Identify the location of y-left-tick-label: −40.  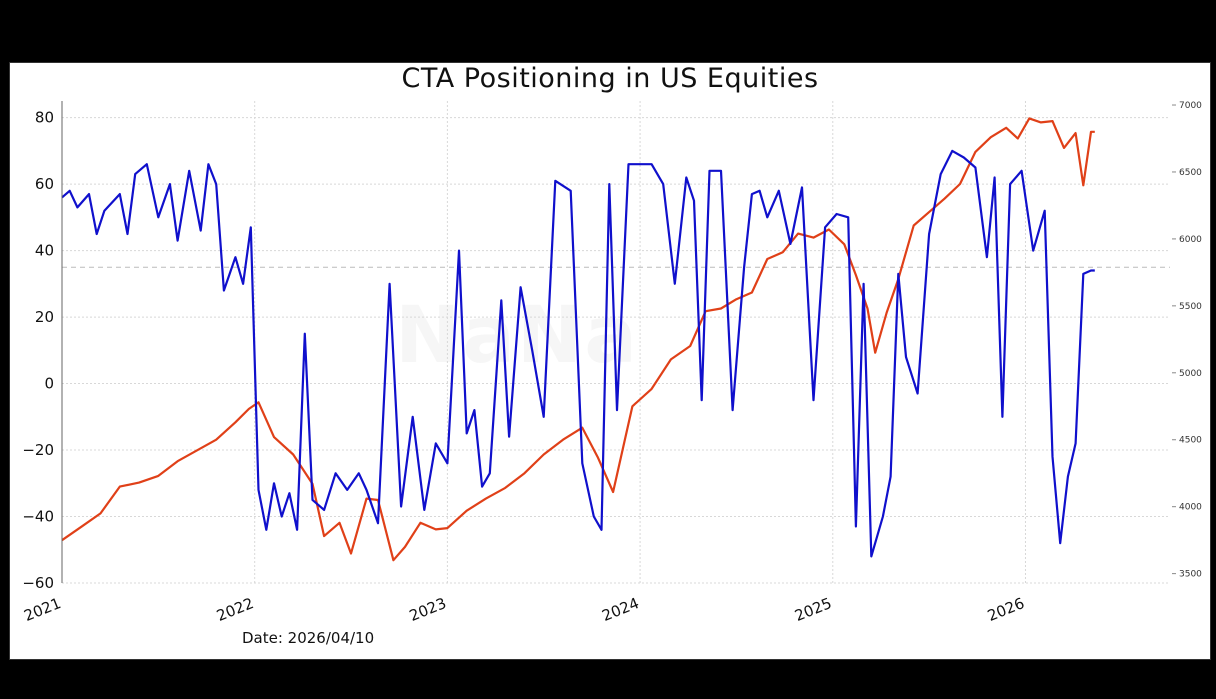
(38, 517).